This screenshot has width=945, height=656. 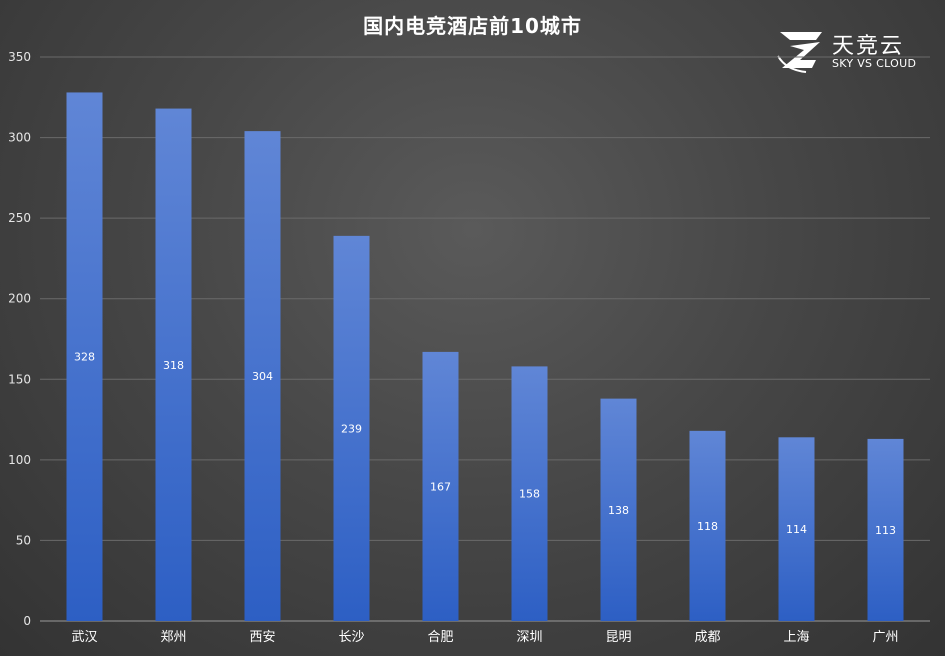 What do you see at coordinates (19, 57) in the screenshot?
I see `y-tick-label: 350` at bounding box center [19, 57].